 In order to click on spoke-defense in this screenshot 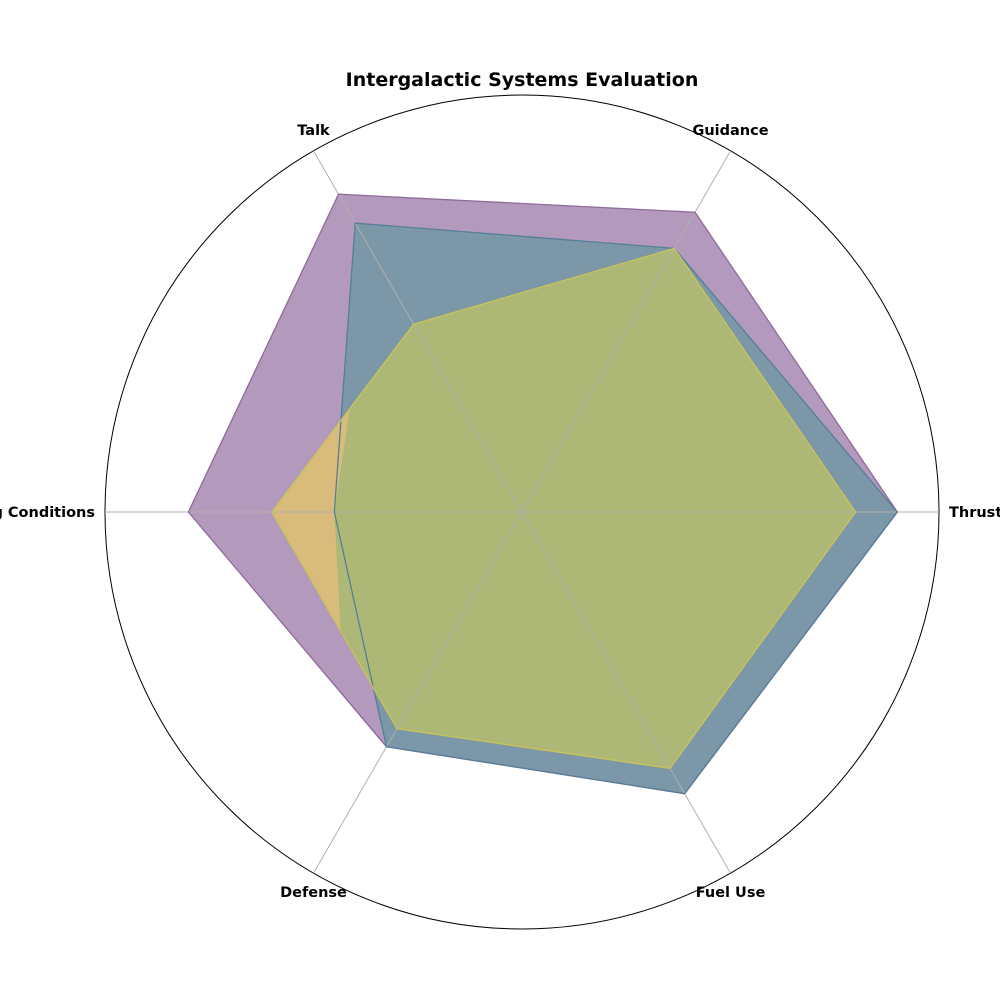, I will do `click(418, 692)`.